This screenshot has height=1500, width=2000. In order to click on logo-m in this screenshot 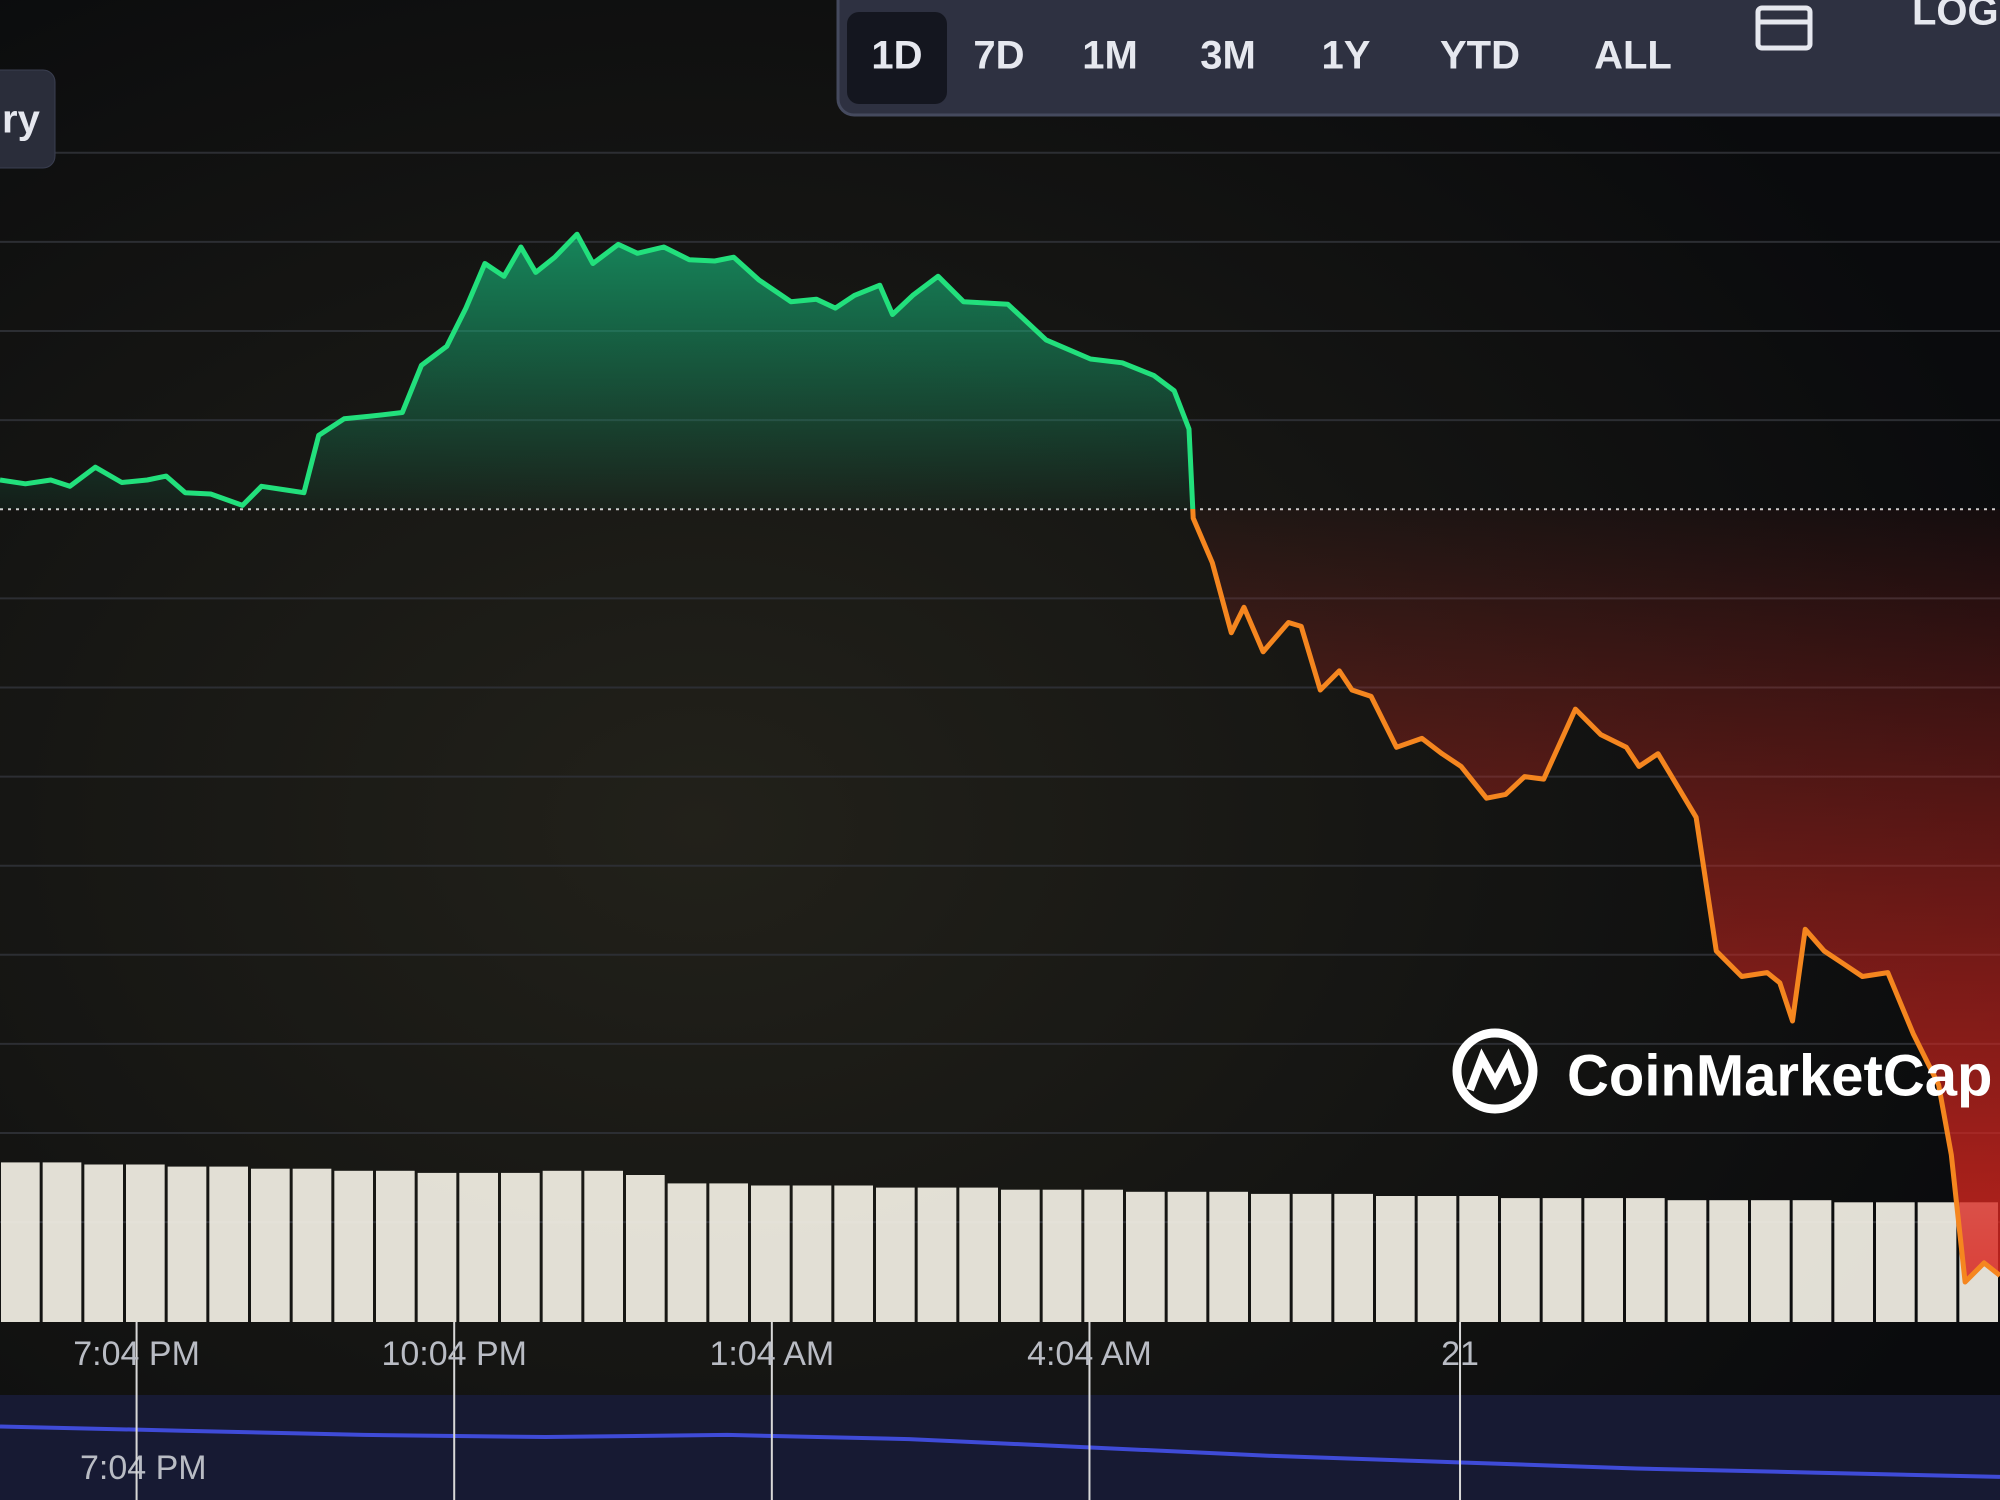, I will do `click(1494, 1070)`.